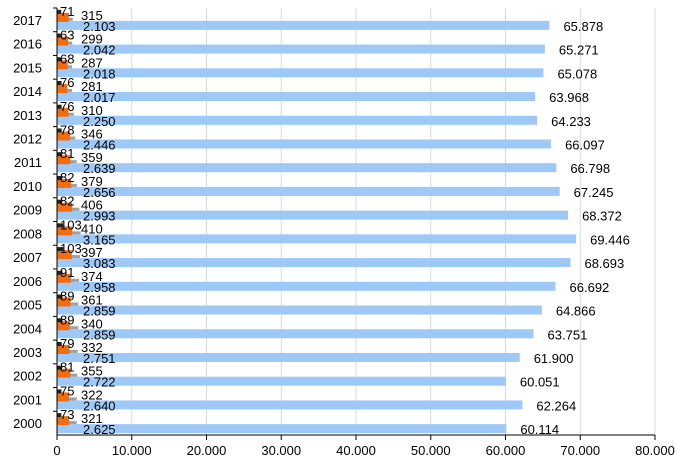  Describe the element at coordinates (92, 228) in the screenshot. I see `value-label-series-3: 410` at that location.